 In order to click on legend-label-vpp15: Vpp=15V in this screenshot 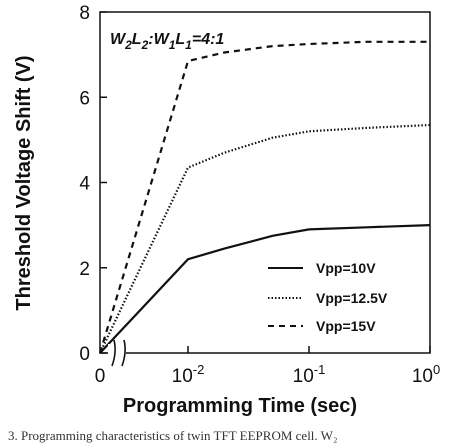, I will do `click(346, 326)`.